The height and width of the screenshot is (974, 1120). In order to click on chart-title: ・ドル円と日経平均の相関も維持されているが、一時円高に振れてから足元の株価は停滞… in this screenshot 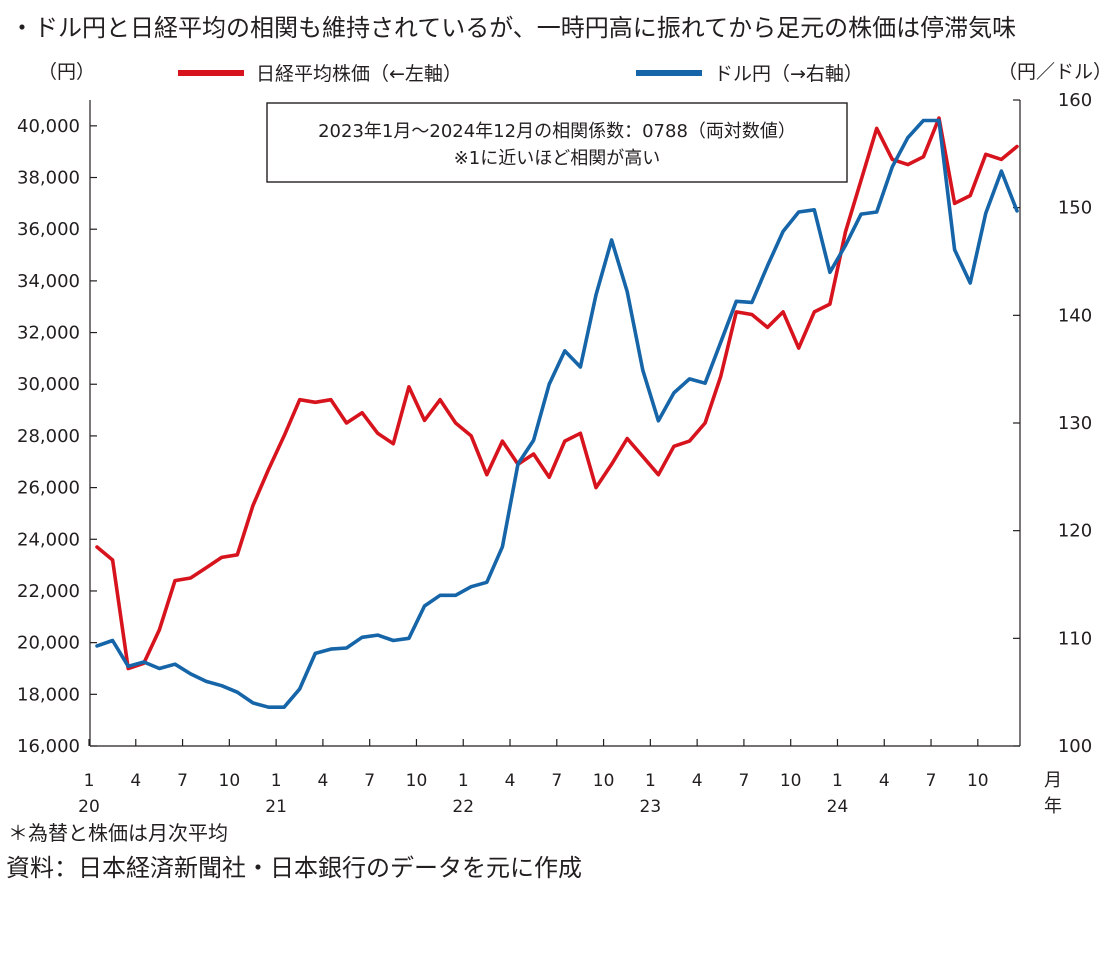, I will do `click(513, 28)`.